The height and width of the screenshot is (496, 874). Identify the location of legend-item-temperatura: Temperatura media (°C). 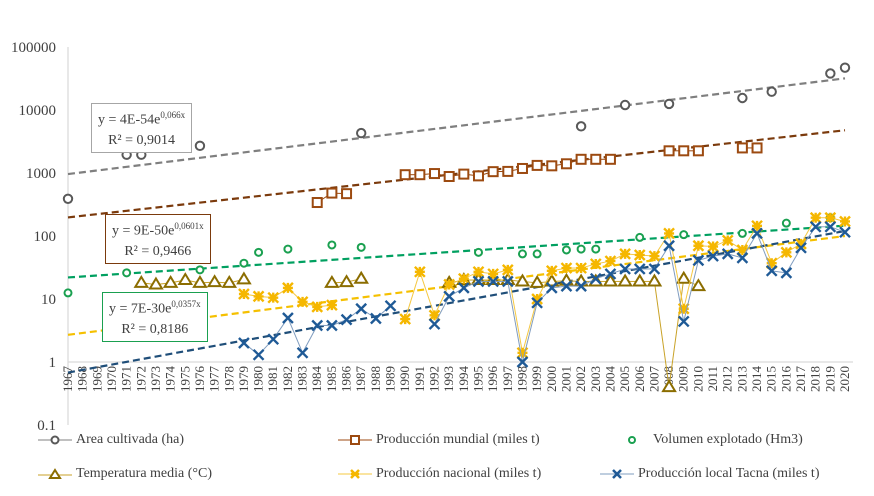
(125, 474).